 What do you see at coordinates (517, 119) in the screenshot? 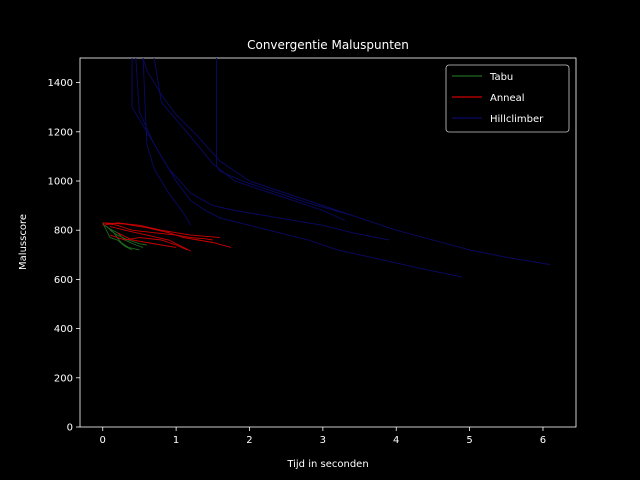
I see `legend-label-hillclimber: Hillclimber` at bounding box center [517, 119].